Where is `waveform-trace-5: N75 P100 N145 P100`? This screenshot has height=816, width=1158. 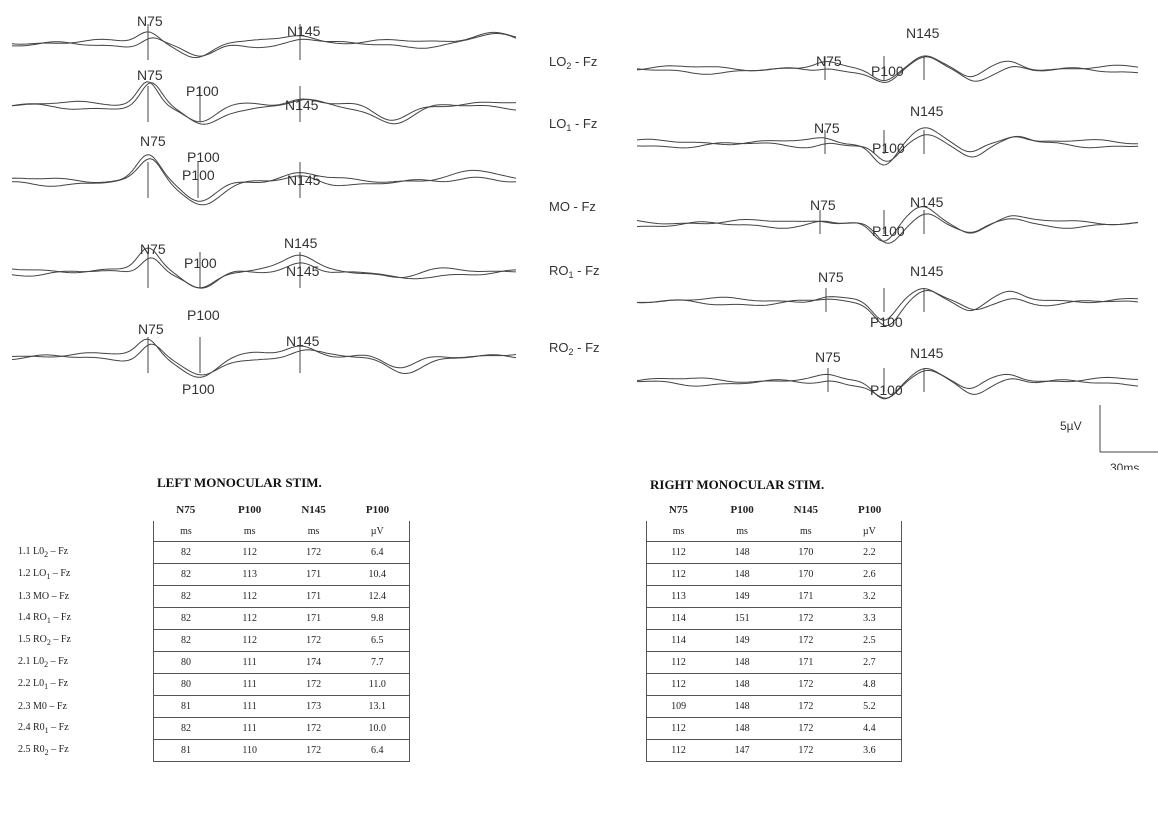 waveform-trace-5: N75 P100 N145 P100 is located at coordinates (264, 352).